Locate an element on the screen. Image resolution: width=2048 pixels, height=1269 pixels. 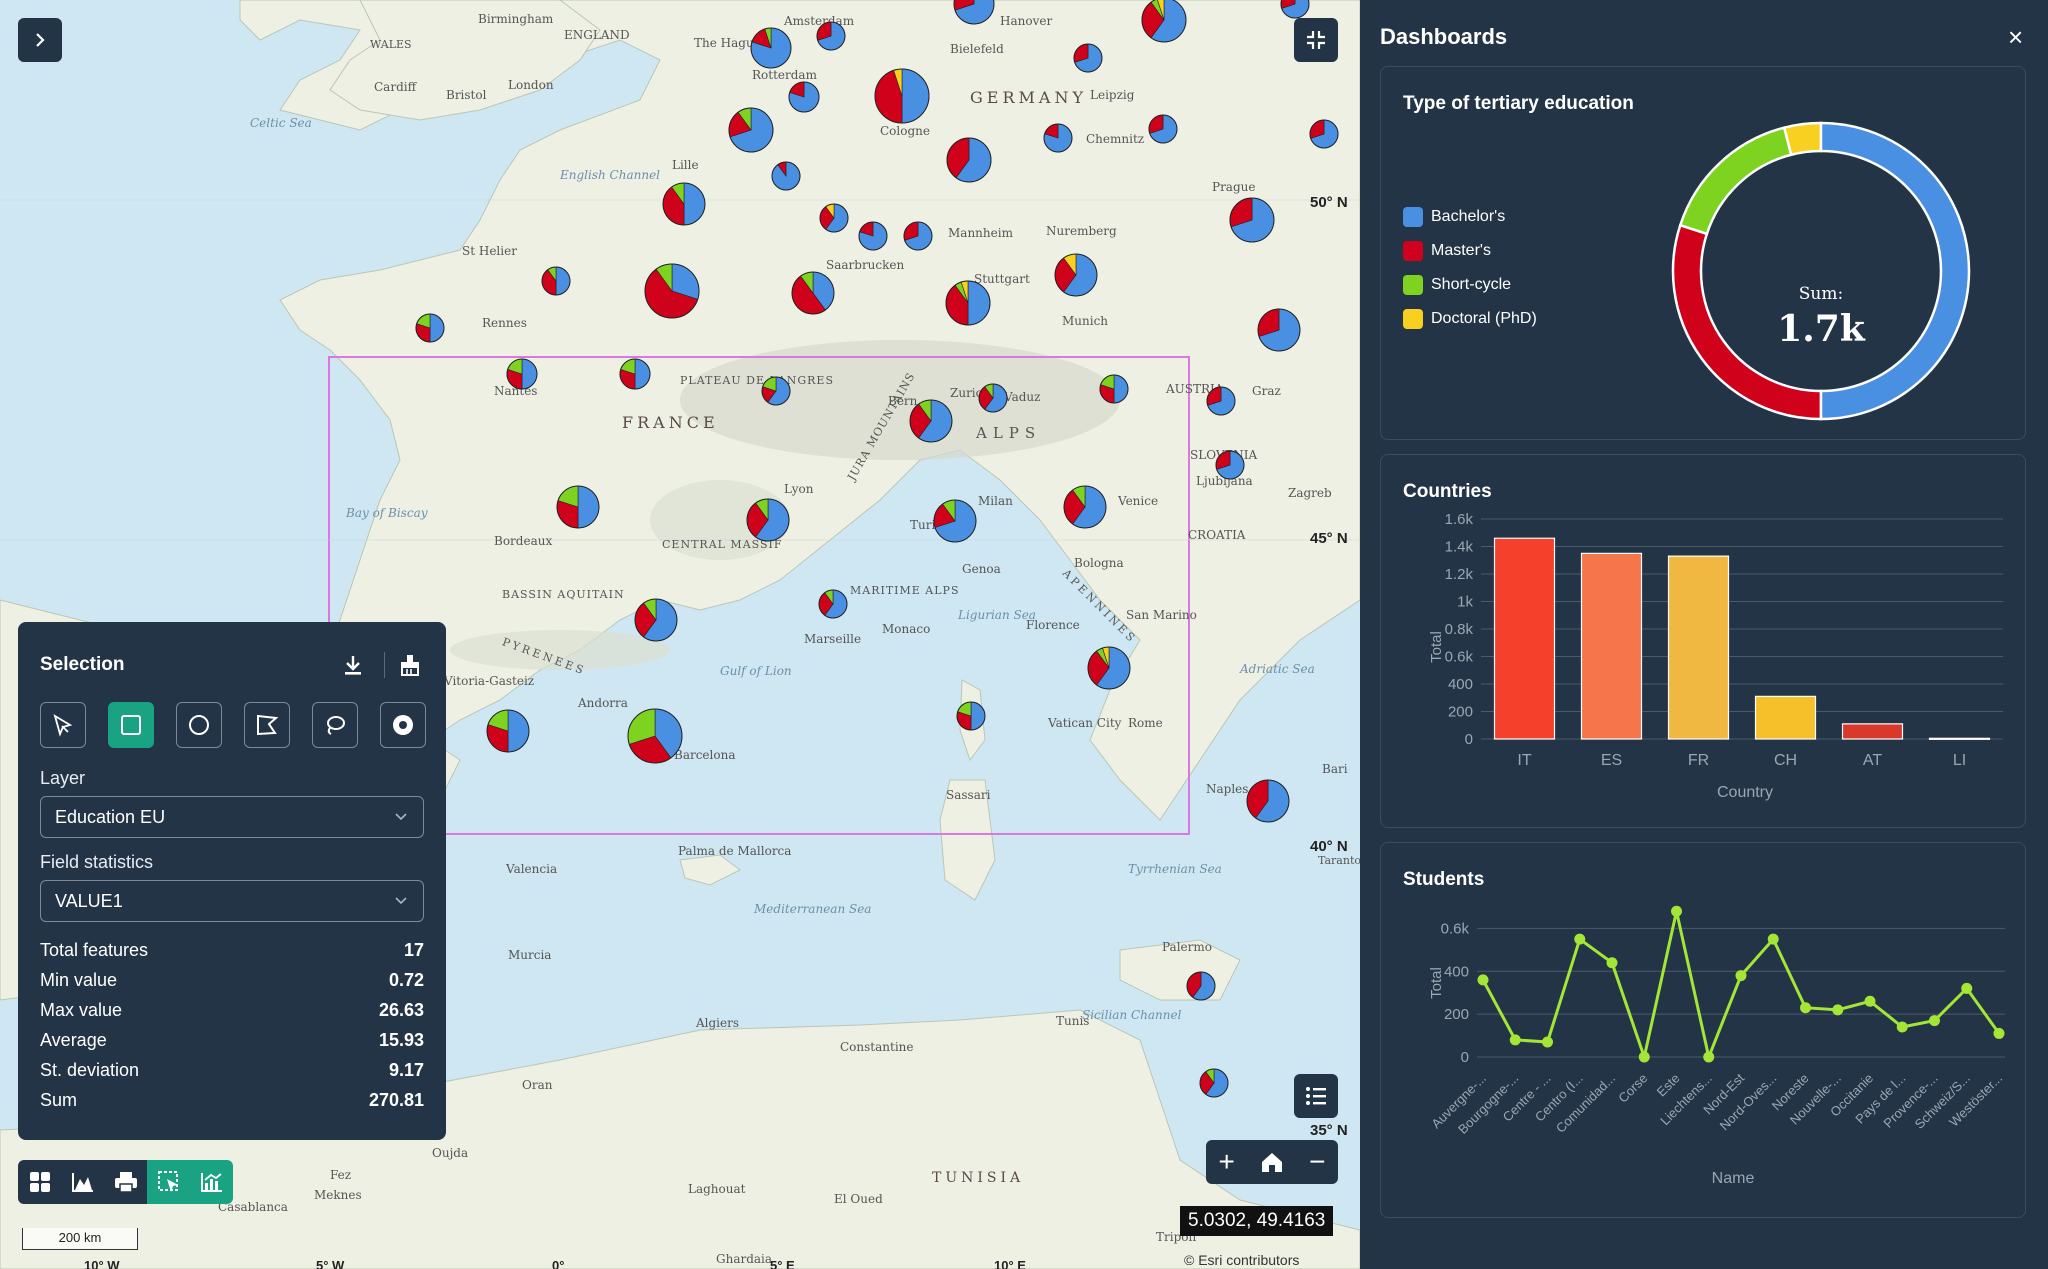
exit-fullscreen-button is located at coordinates (1316, 40).